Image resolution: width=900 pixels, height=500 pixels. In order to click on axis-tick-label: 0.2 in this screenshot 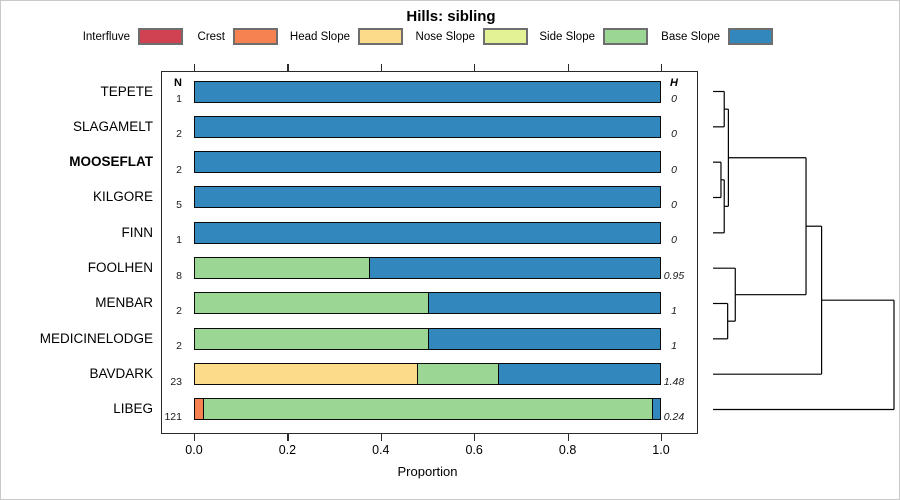, I will do `click(287, 450)`.